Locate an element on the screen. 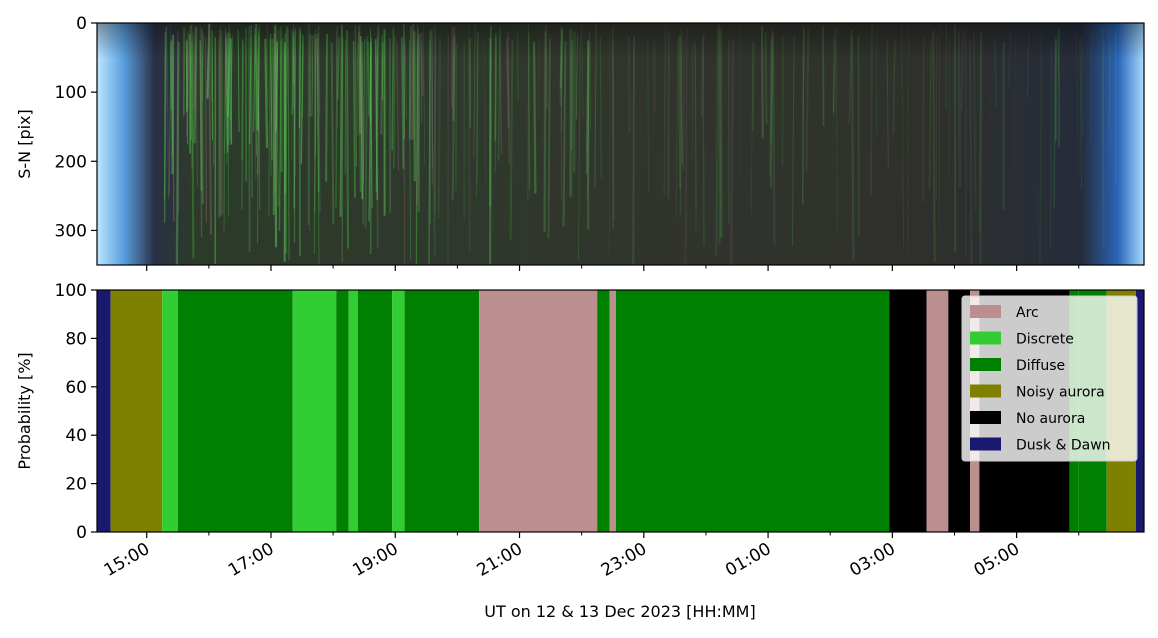 The height and width of the screenshot is (638, 1158). probability-y-tick-label: 40 is located at coordinates (76, 436).